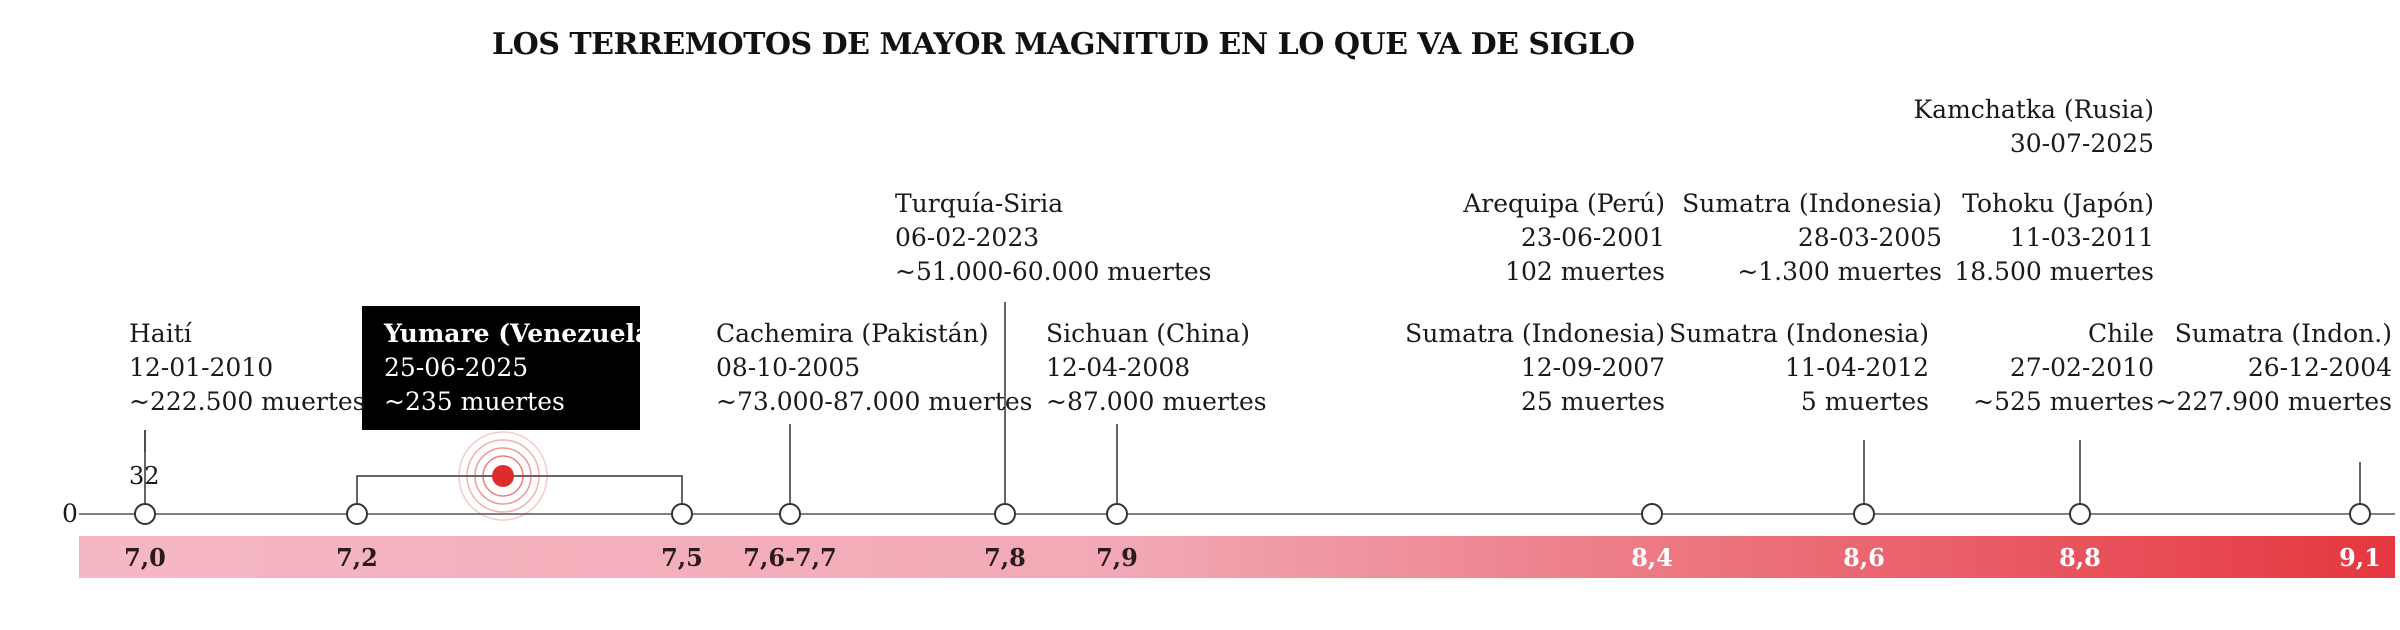 Image resolution: width=2400 pixels, height=630 pixels. I want to click on earthquake-place: Haití, so click(161, 333).